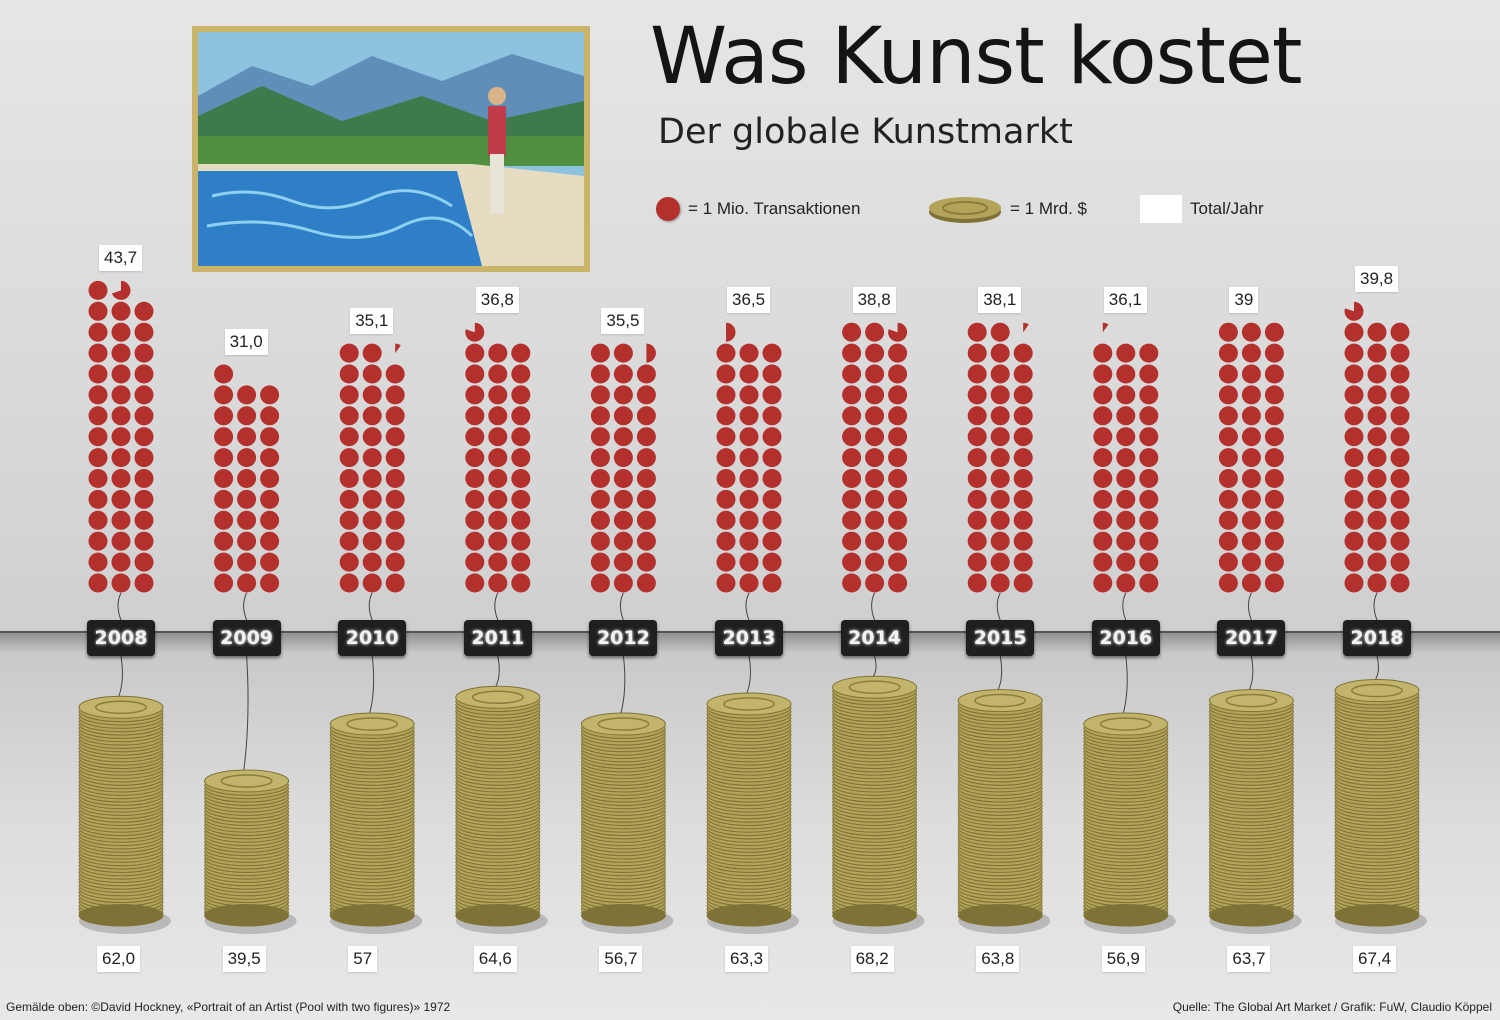 The image size is (1500, 1020). I want to click on legend-total: Total/Jahr, so click(1202, 209).